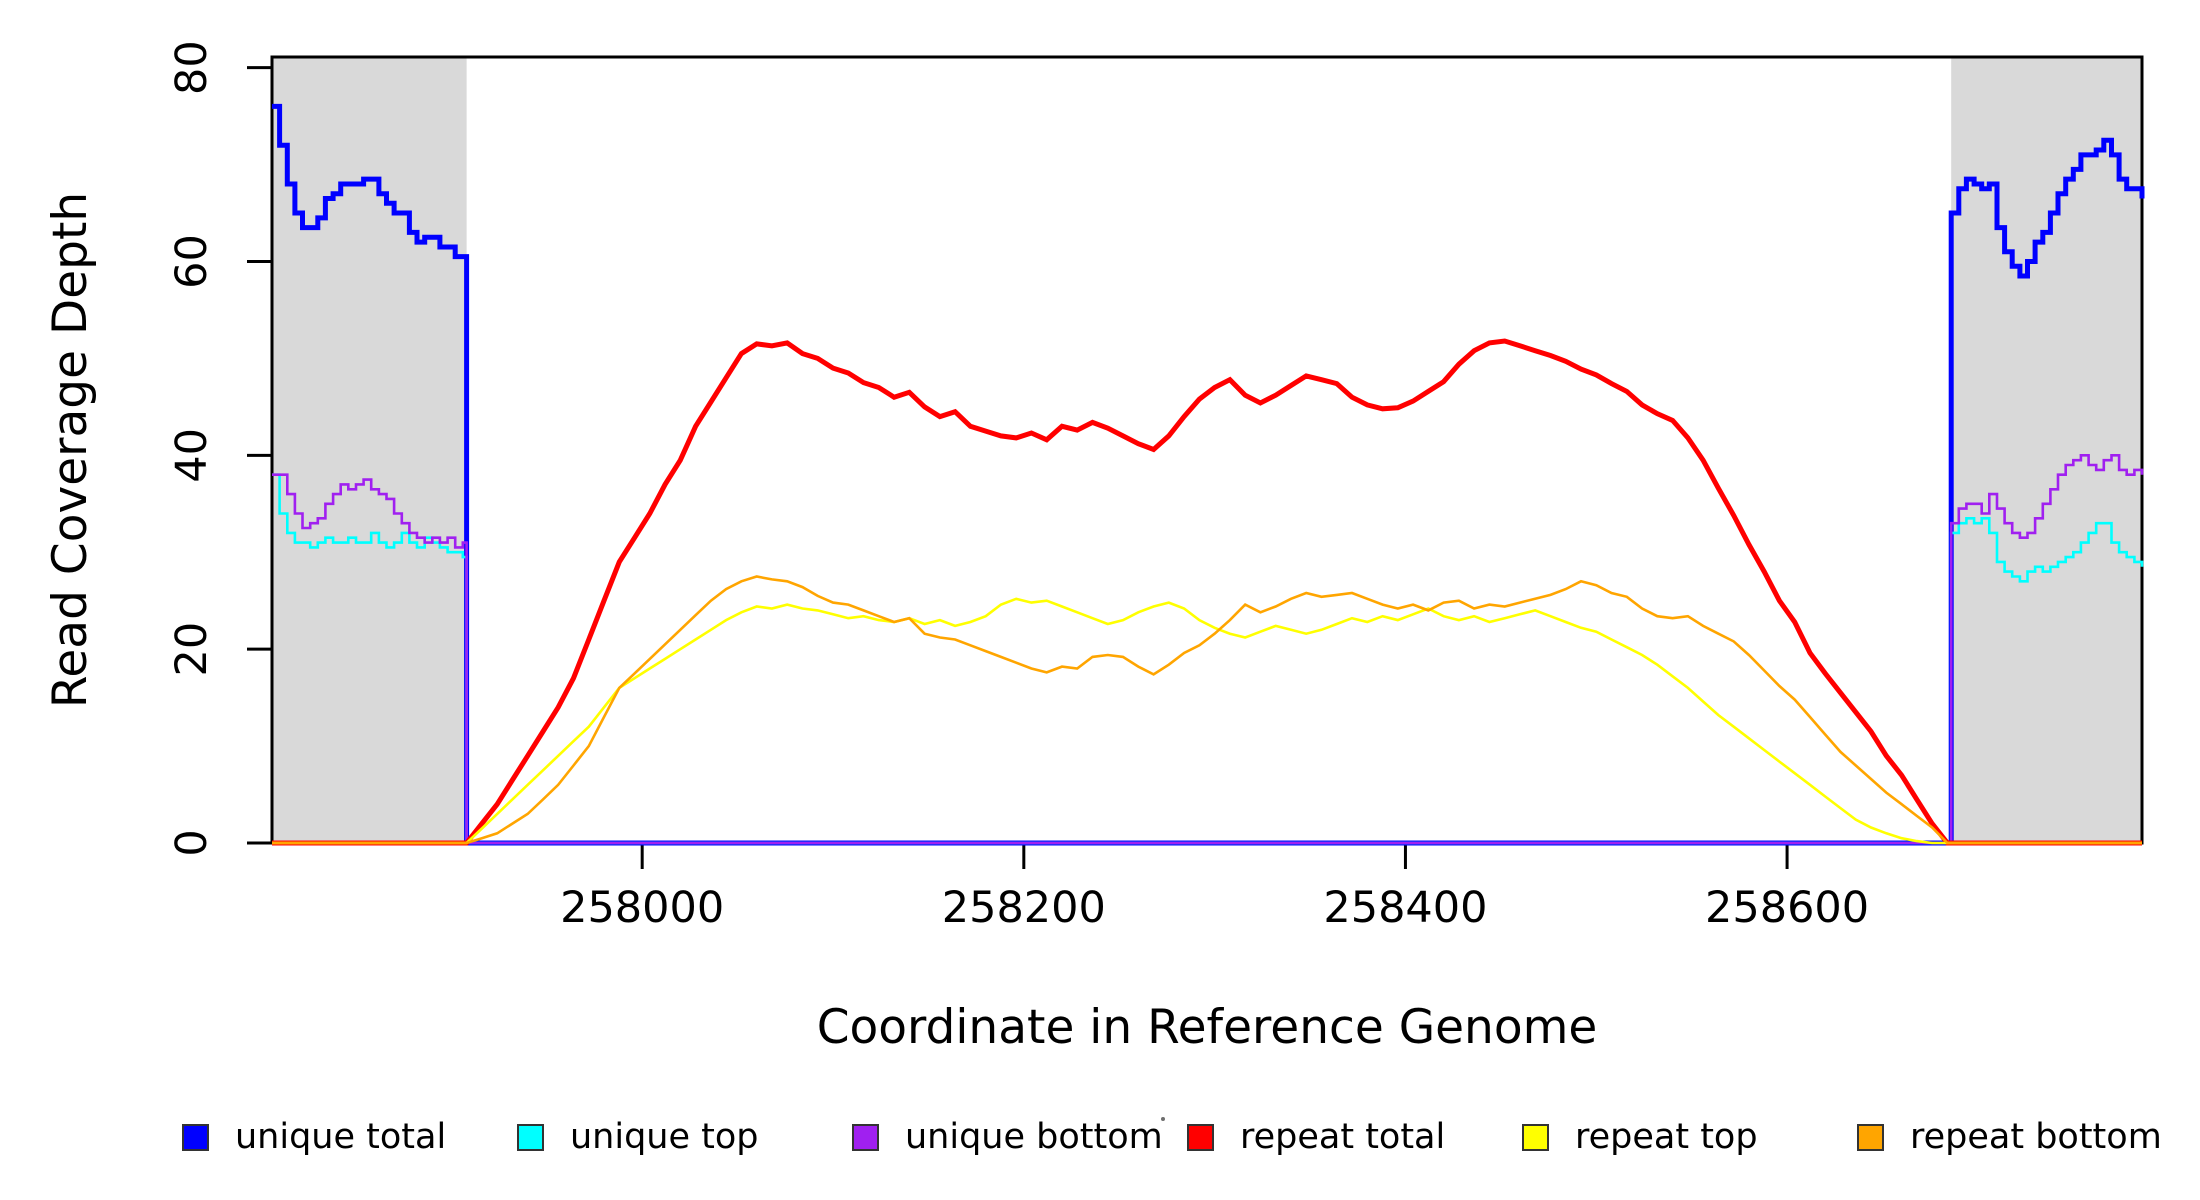 The image size is (2200, 1200). What do you see at coordinates (1787, 908) in the screenshot?
I see `x-tick-label: 258600` at bounding box center [1787, 908].